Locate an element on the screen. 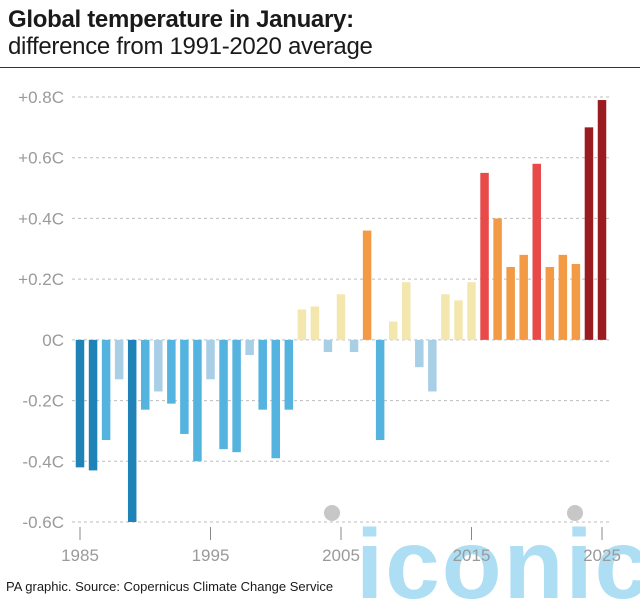  bar-2016 is located at coordinates (484, 256).